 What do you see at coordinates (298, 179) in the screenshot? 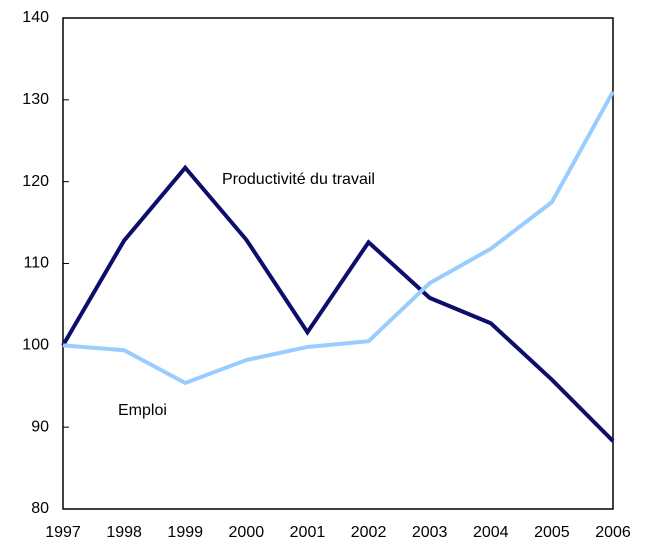
I see `series-label: Productivité du travail` at bounding box center [298, 179].